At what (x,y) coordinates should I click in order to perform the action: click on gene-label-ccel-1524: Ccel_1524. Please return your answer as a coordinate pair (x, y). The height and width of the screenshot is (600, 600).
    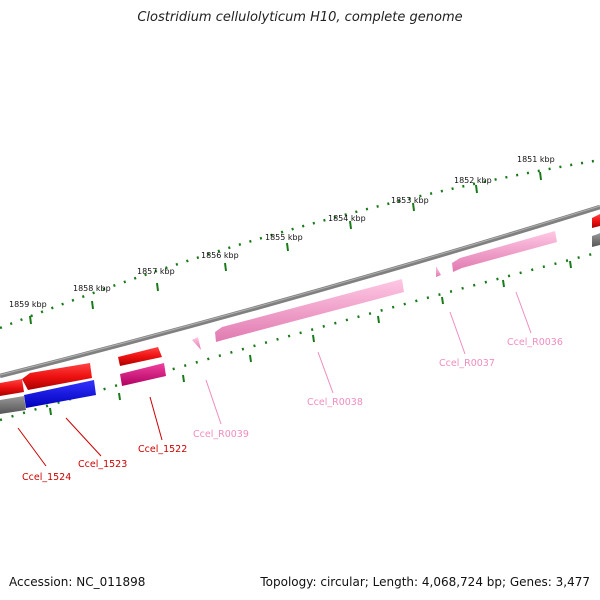
    Looking at the image, I should click on (46, 477).